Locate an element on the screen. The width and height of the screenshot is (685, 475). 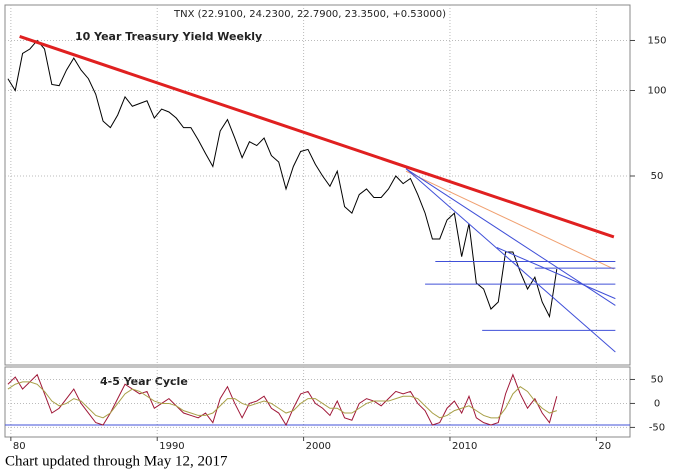
x-tick-label: 1990 is located at coordinates (171, 446).